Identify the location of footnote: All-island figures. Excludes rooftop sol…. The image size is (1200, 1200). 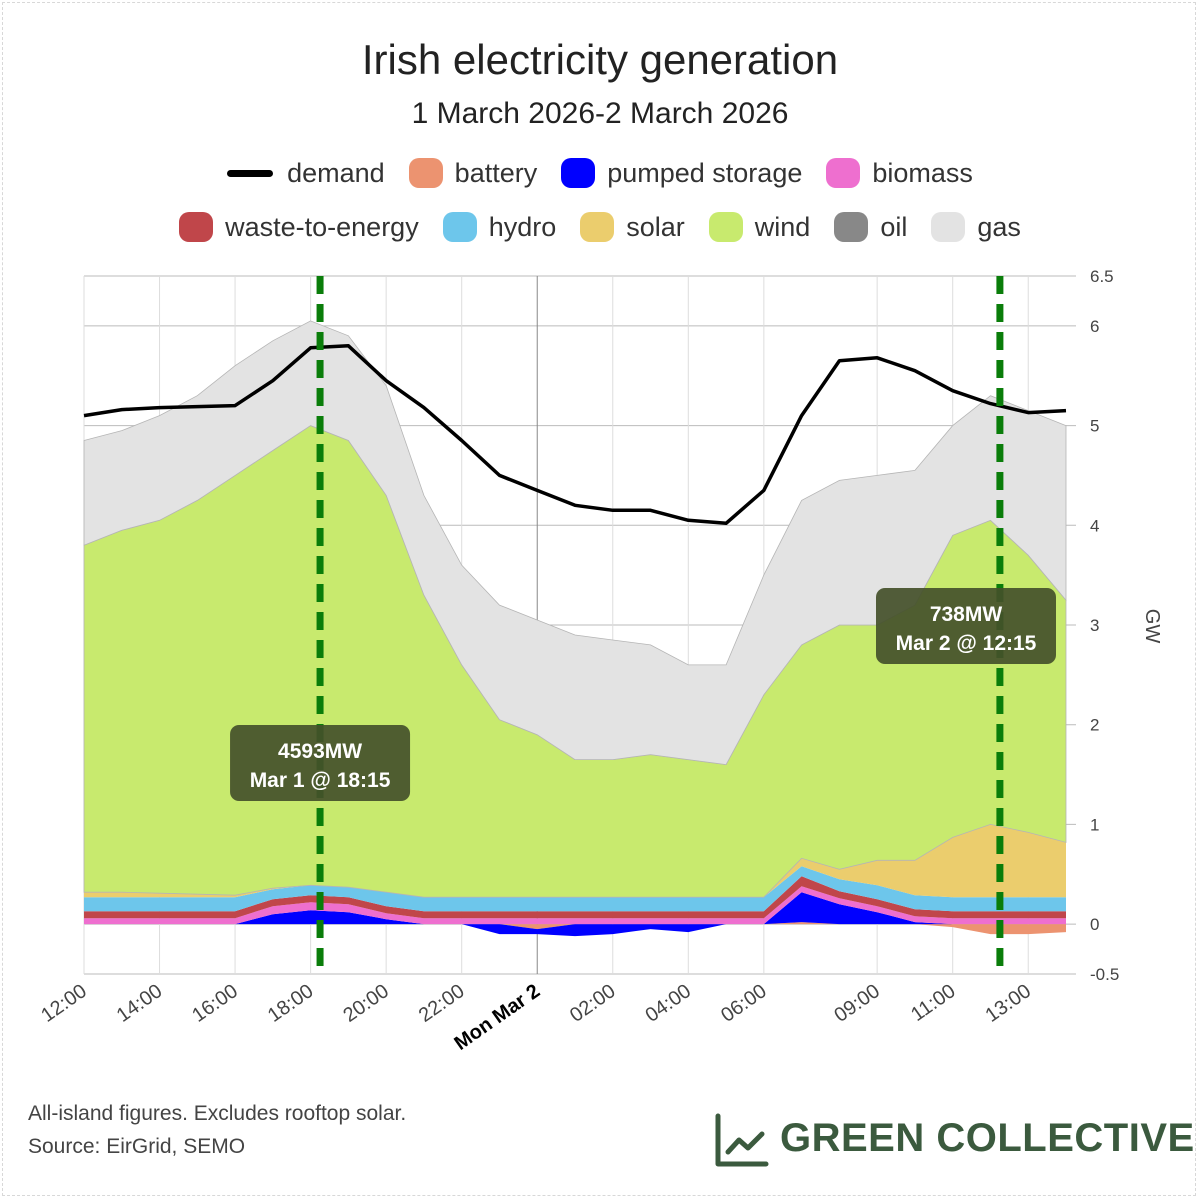
(217, 1113).